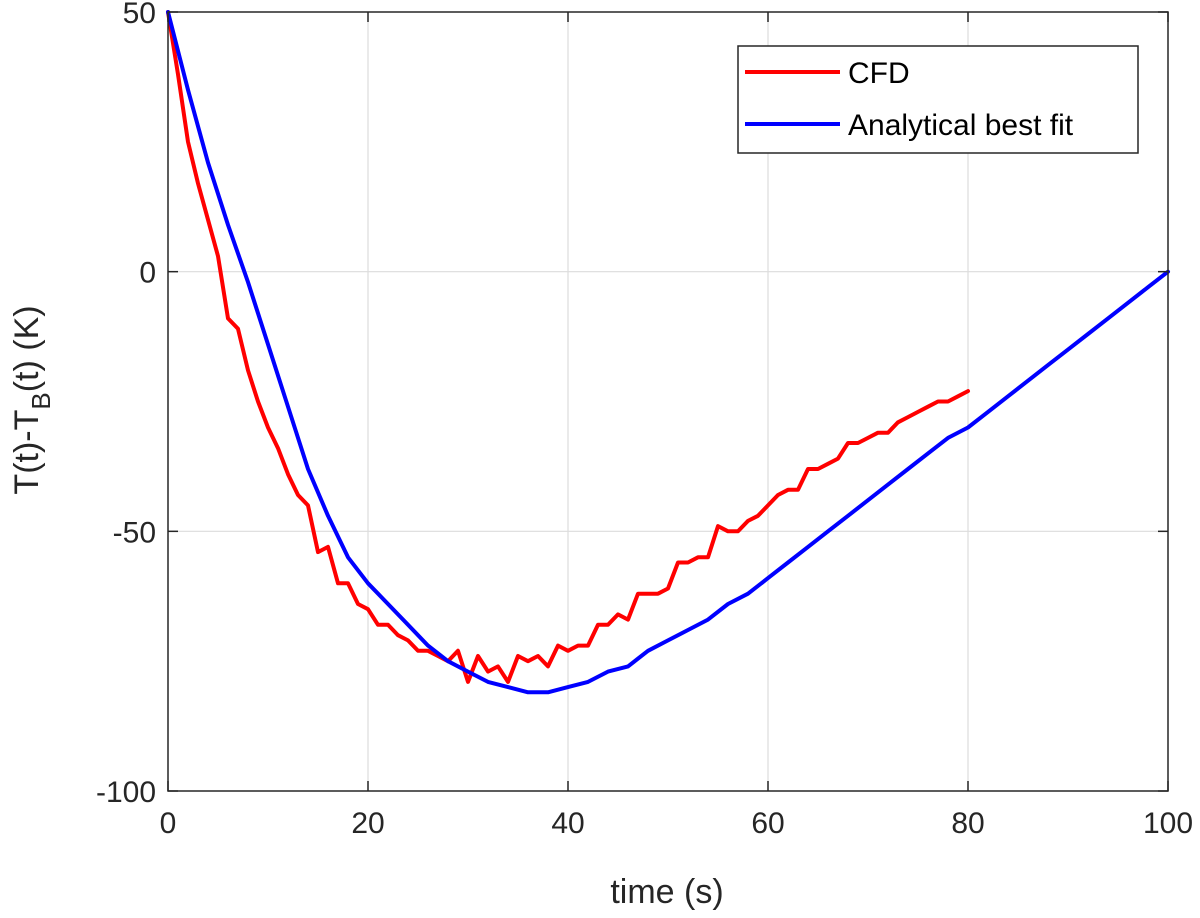 This screenshot has height=918, width=1200. I want to click on y-tick-label: -50, so click(134, 532).